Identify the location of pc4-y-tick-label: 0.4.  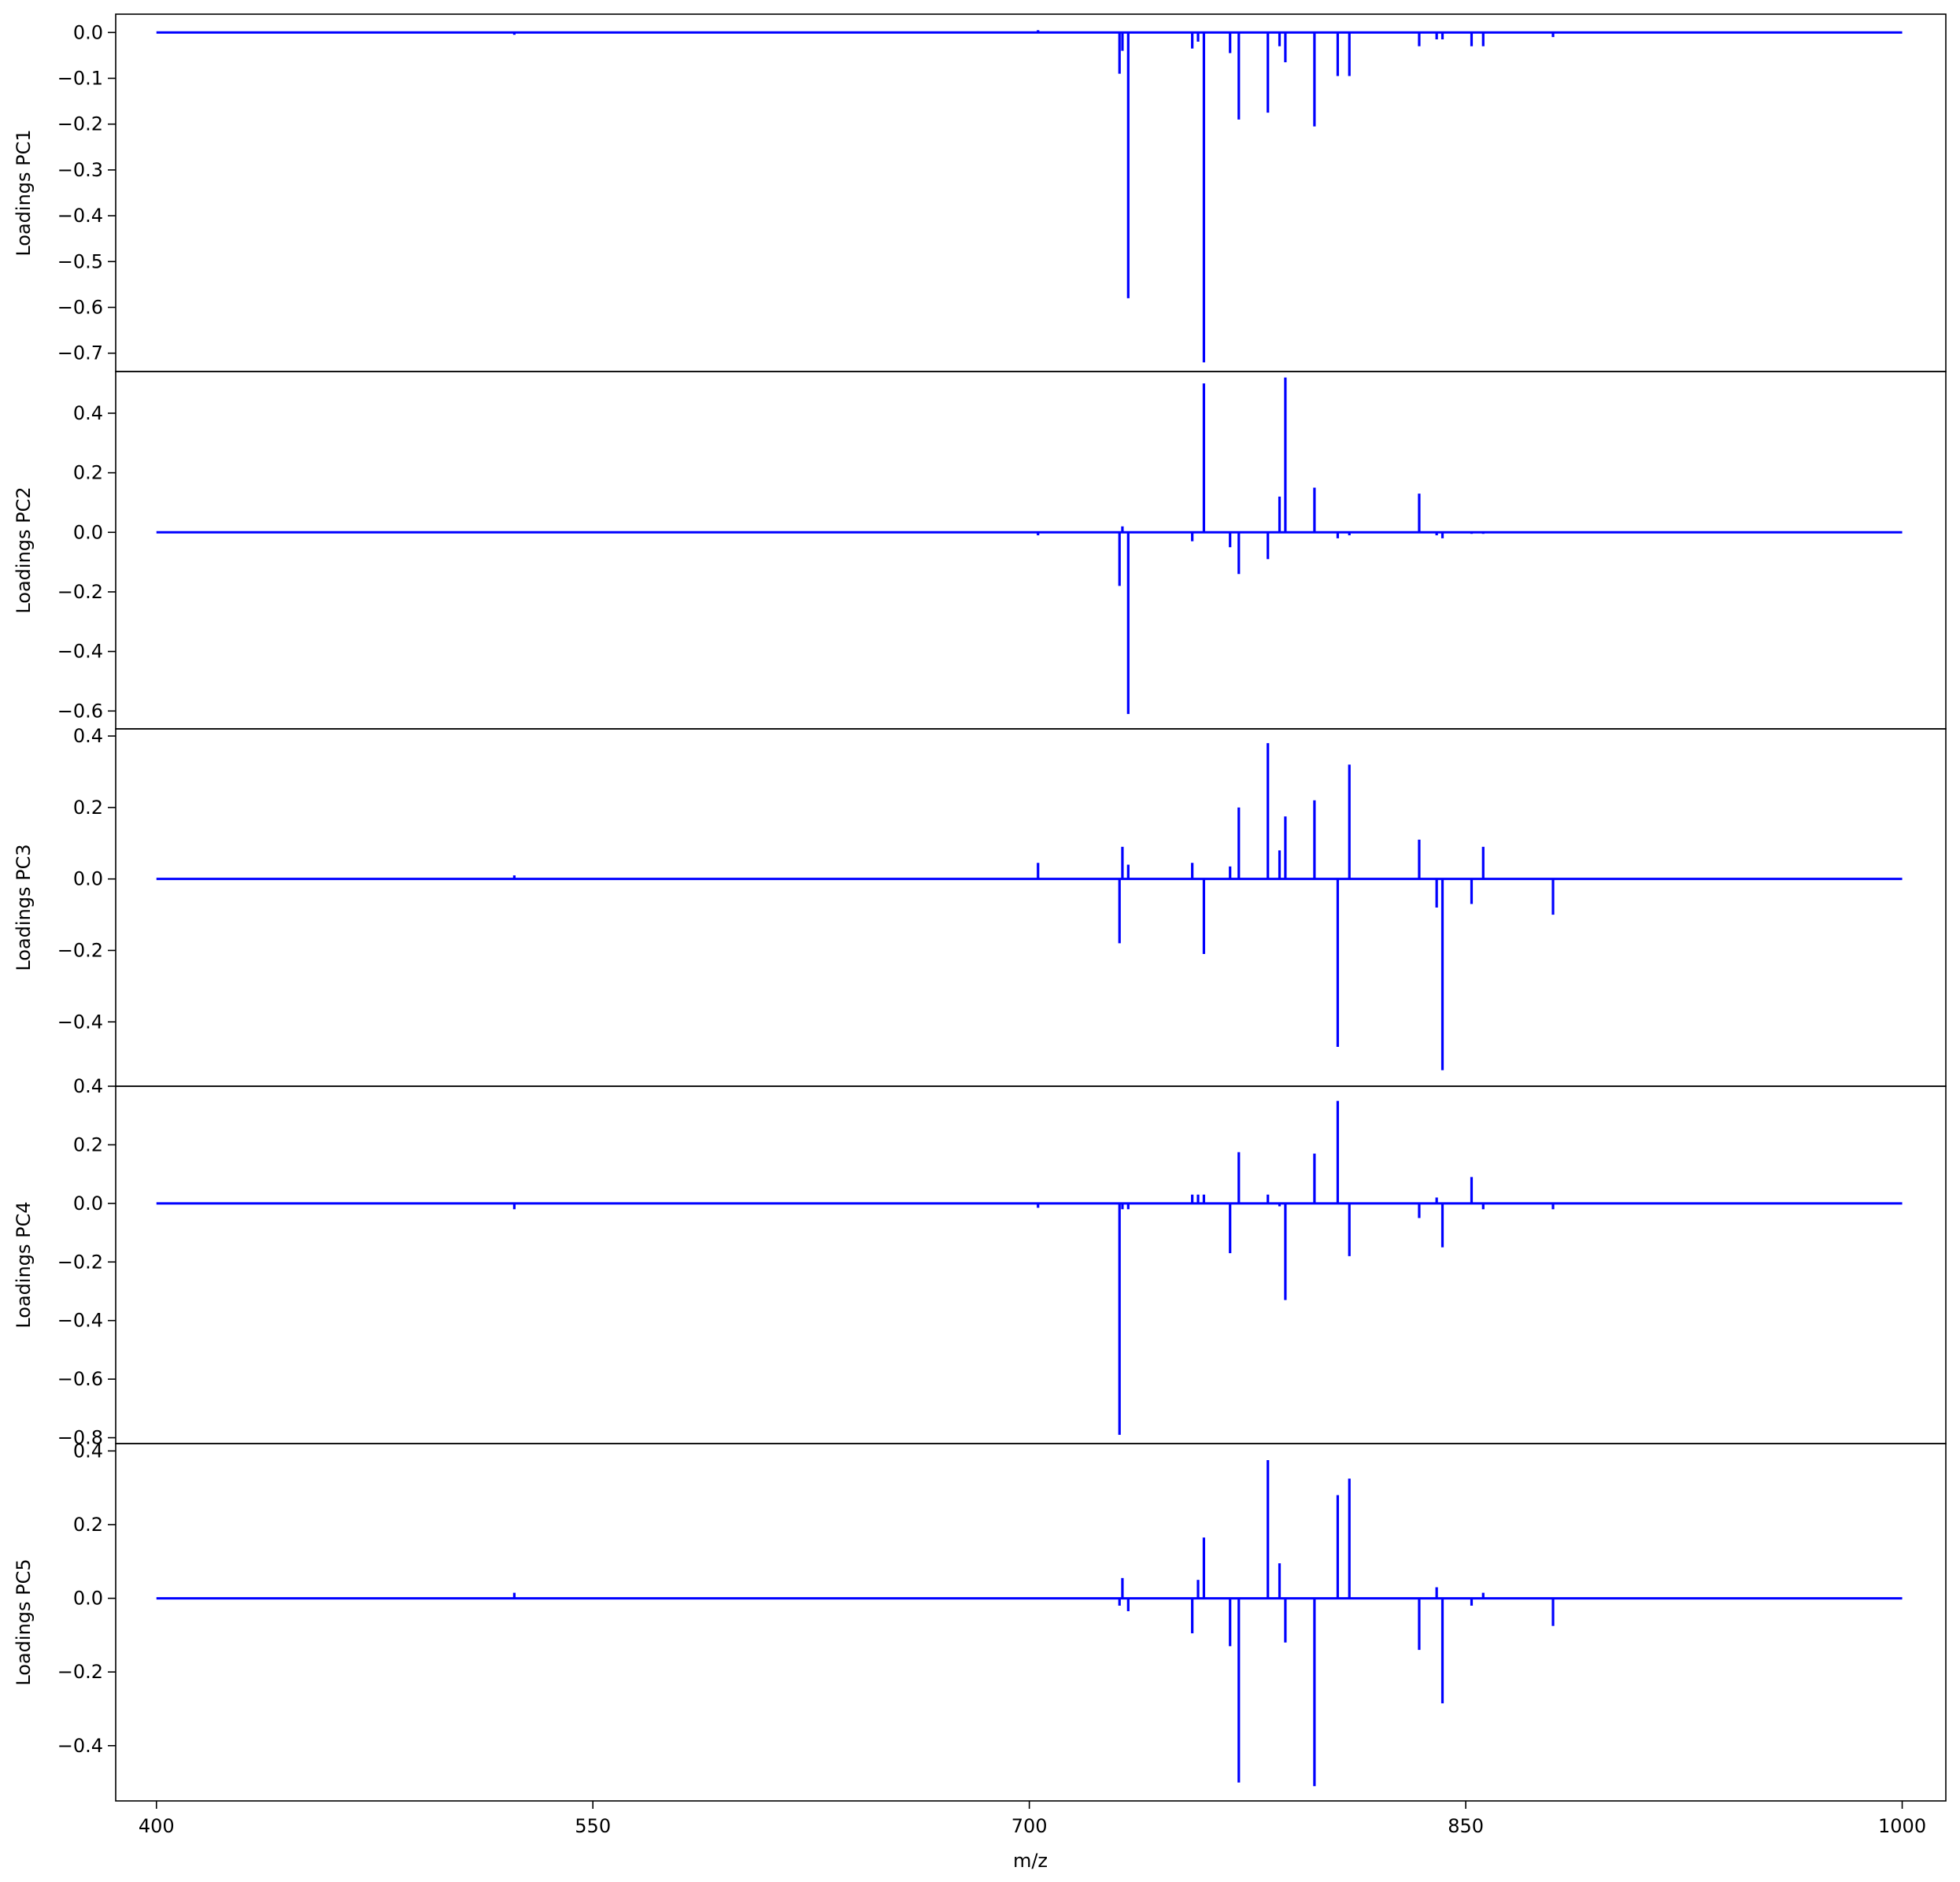
(88, 1086).